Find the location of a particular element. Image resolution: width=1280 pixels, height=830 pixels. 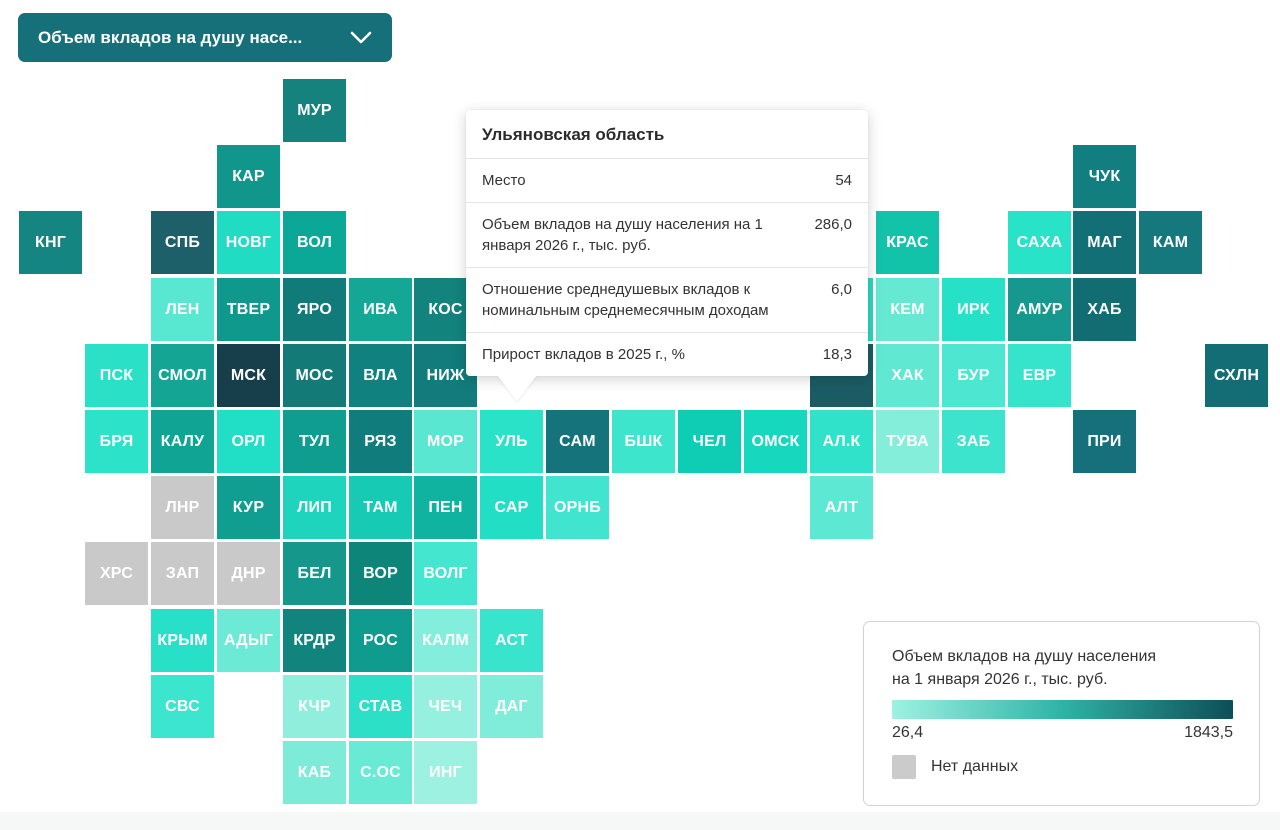

tooltip-pointer is located at coordinates (517, 388).